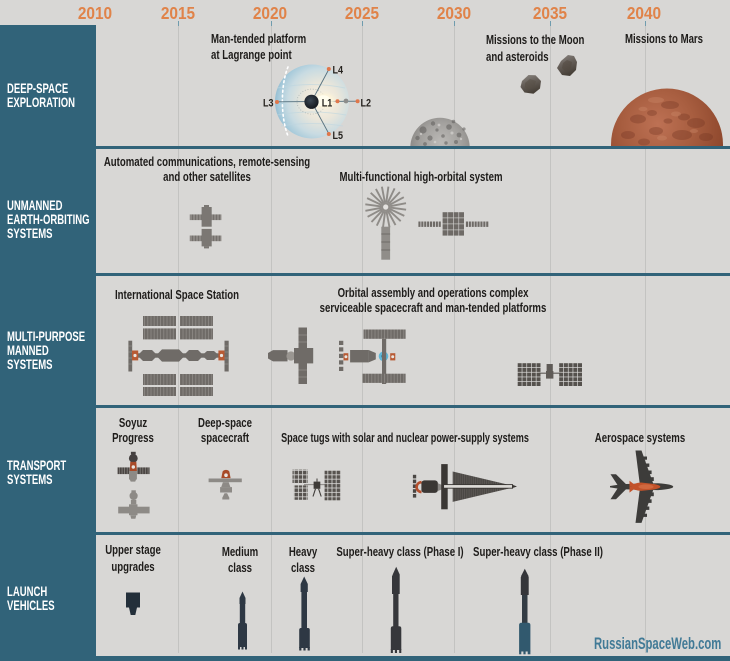 The height and width of the screenshot is (661, 730). What do you see at coordinates (338, 136) in the screenshot?
I see `svg-text: L5` at bounding box center [338, 136].